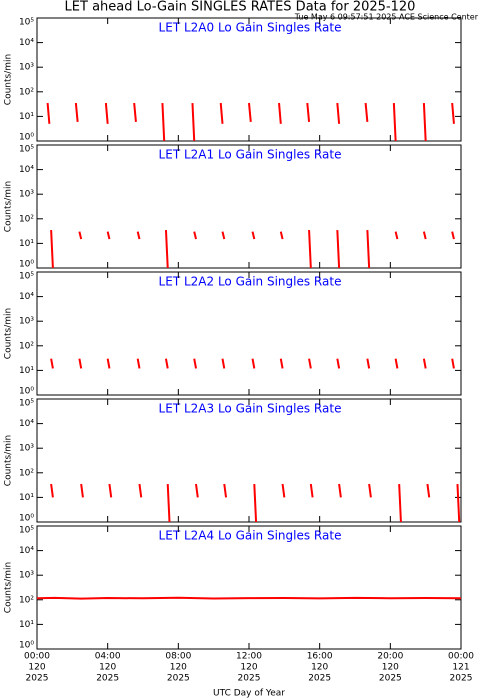 This screenshot has width=481, height=700. What do you see at coordinates (250, 28) in the screenshot?
I see `panel-title: LET L2A0 Lo Gain Singles Rate` at bounding box center [250, 28].